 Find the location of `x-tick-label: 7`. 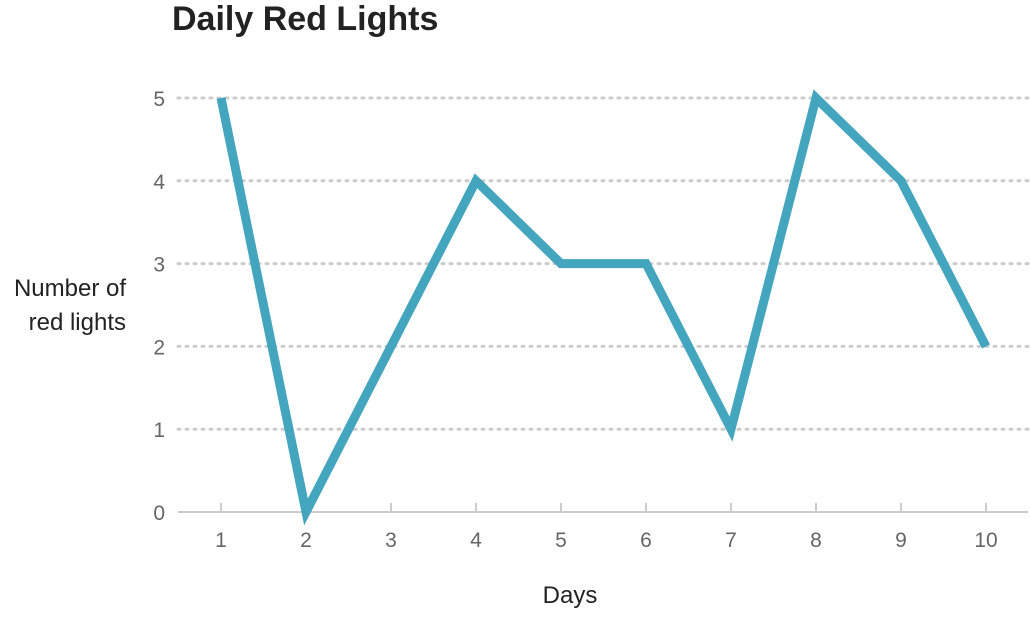

x-tick-label: 7 is located at coordinates (731, 540).